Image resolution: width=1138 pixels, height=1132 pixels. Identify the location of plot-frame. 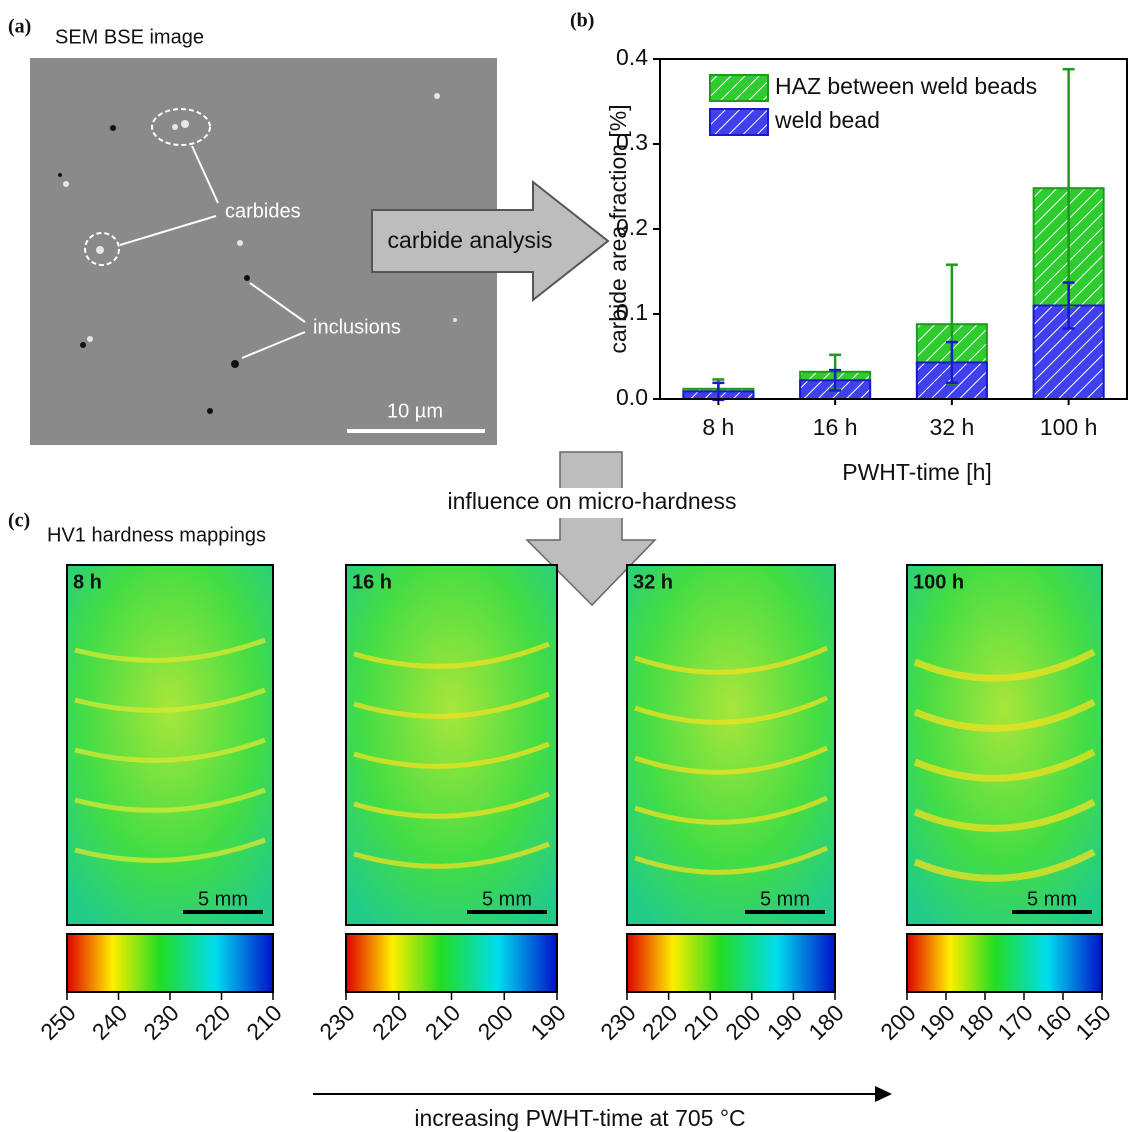
(893, 229).